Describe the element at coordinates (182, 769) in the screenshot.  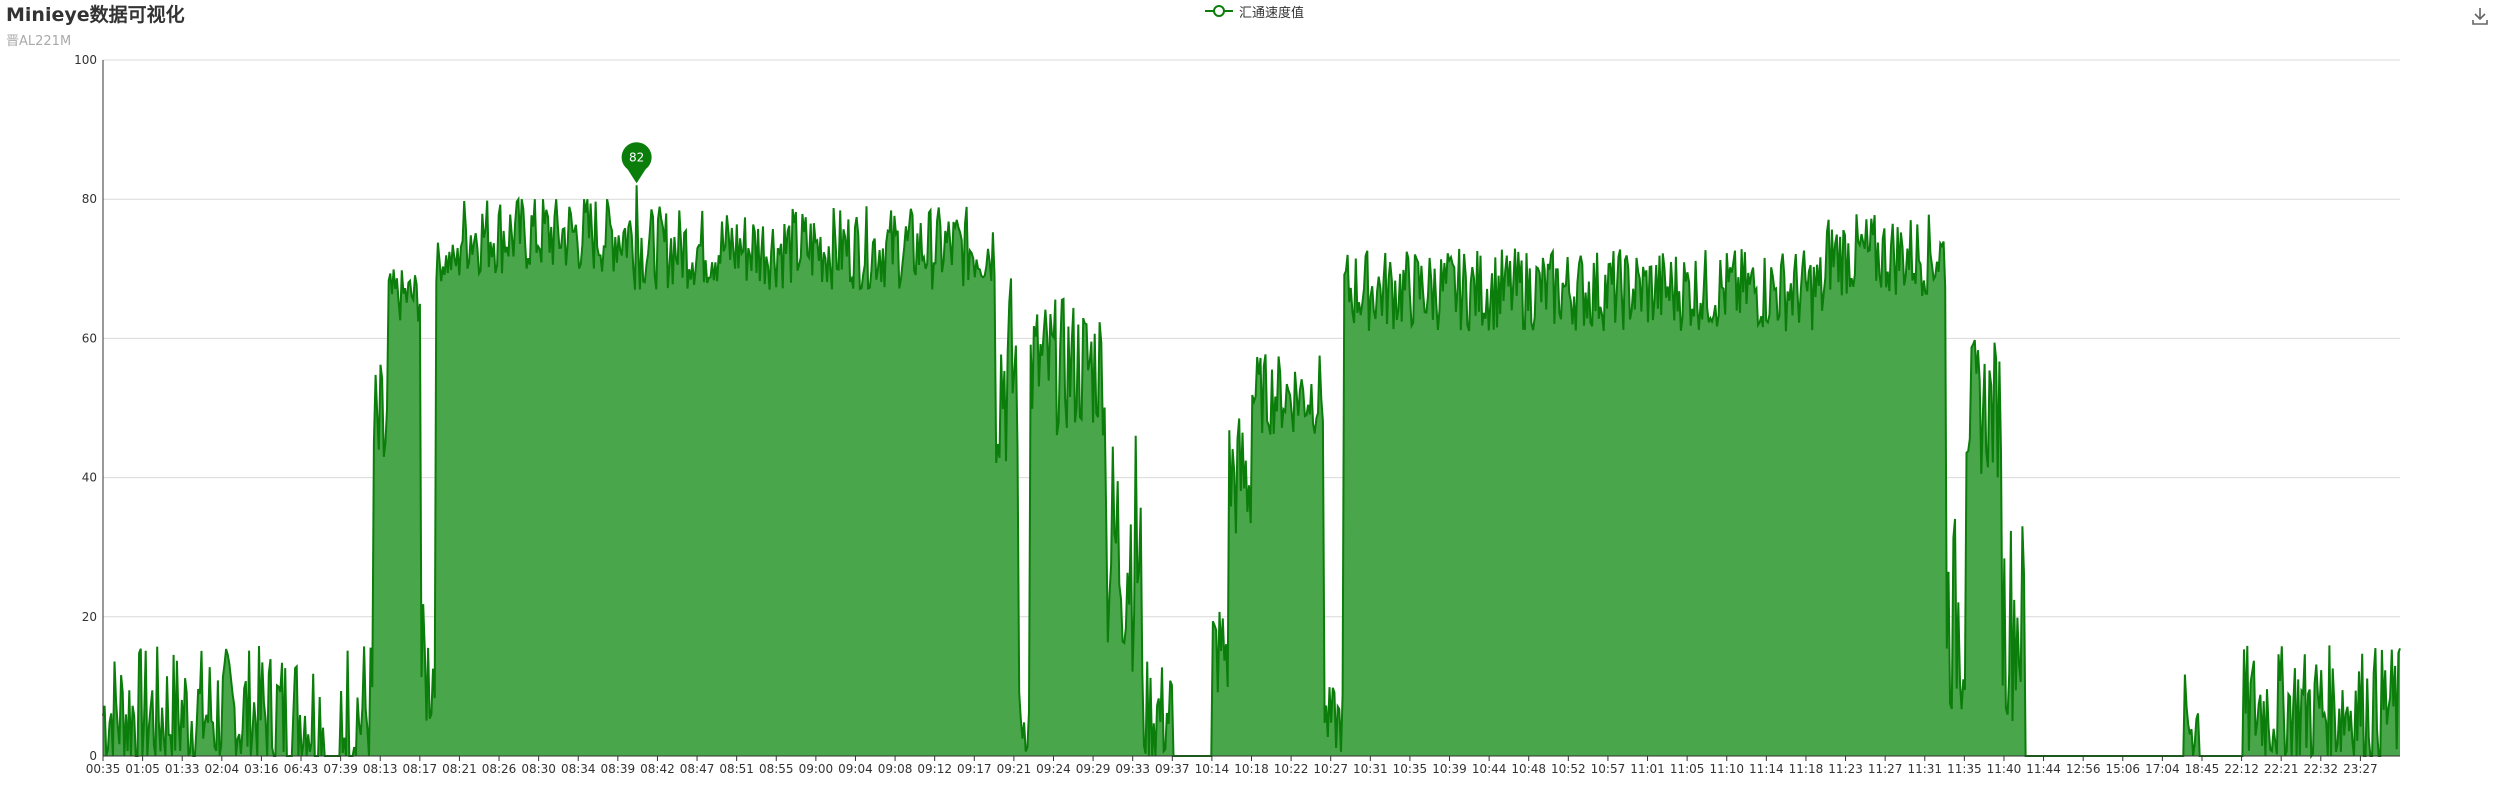
I see `x-tick-label: 01:33` at that location.